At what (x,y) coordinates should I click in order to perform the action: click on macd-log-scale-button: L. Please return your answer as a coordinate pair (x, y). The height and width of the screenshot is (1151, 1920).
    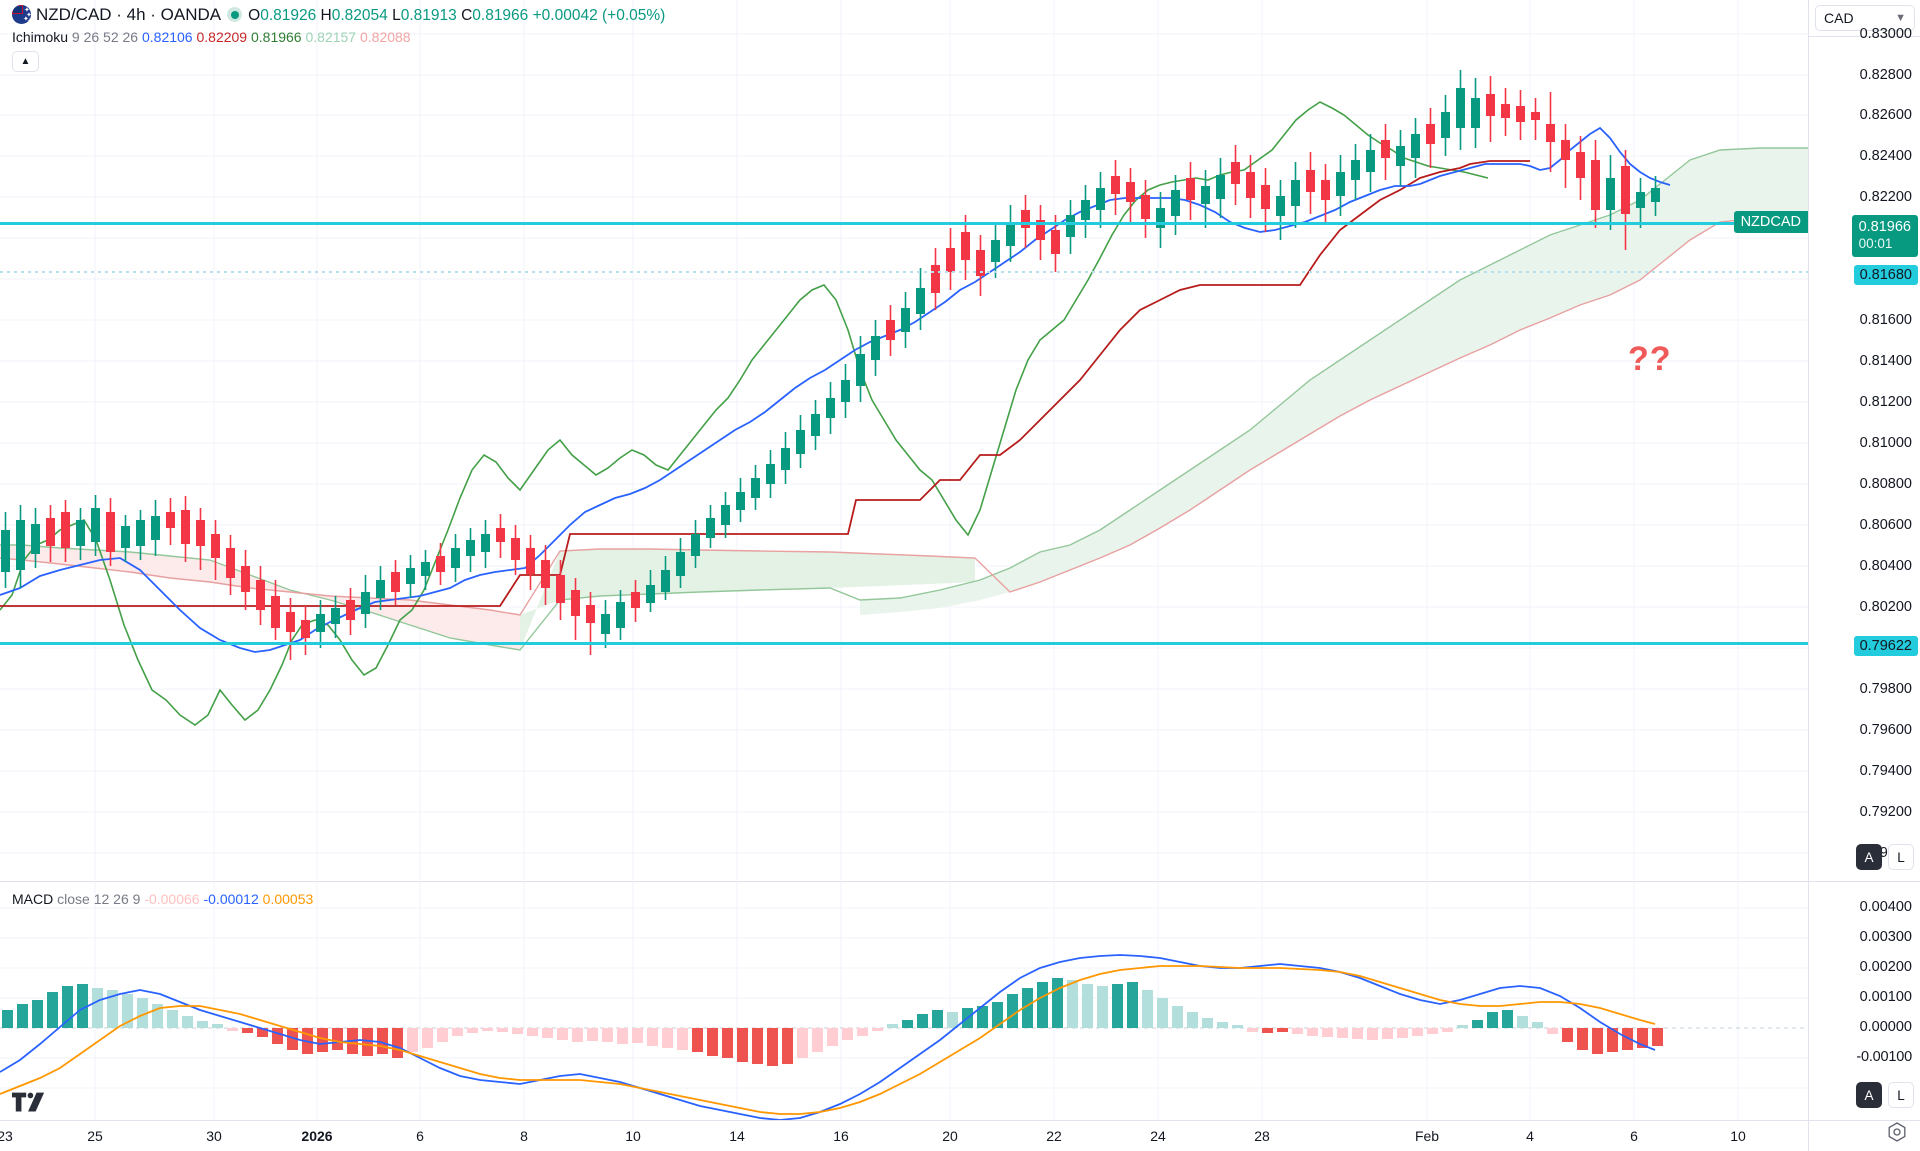
    Looking at the image, I should click on (1901, 1095).